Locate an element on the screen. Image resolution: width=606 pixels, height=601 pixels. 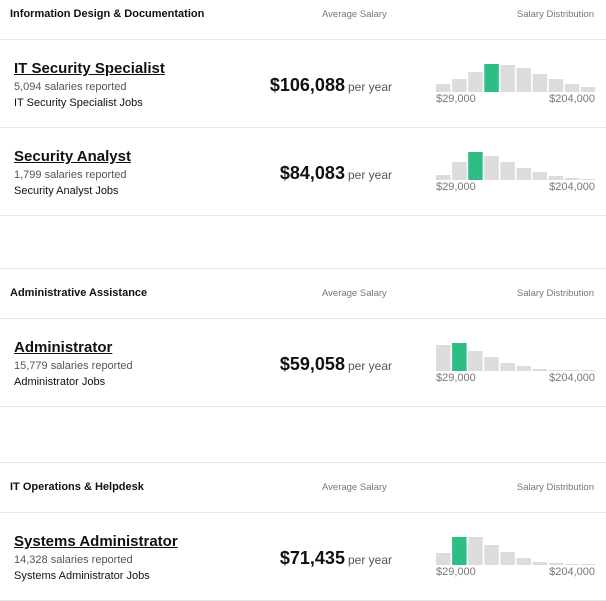
job-title: Administrator is located at coordinates (63, 347).